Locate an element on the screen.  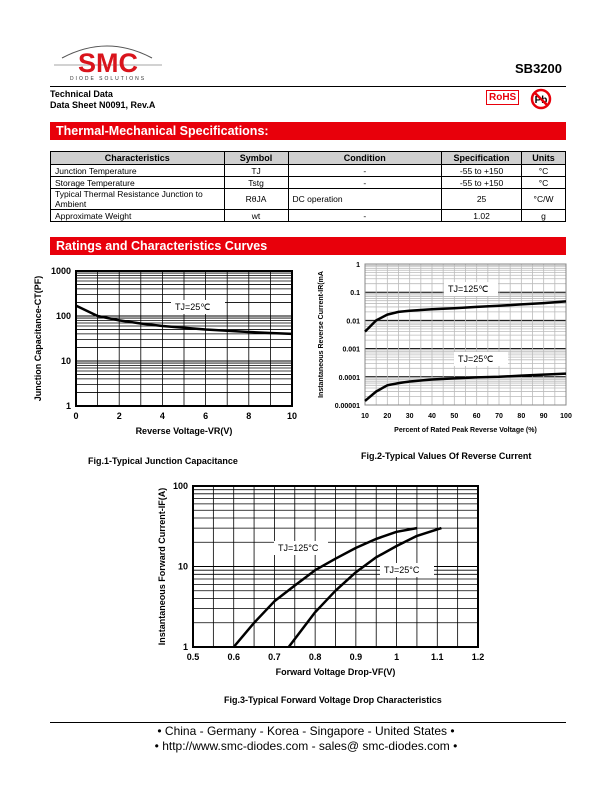
x-tick-label: 30 is located at coordinates (410, 416).